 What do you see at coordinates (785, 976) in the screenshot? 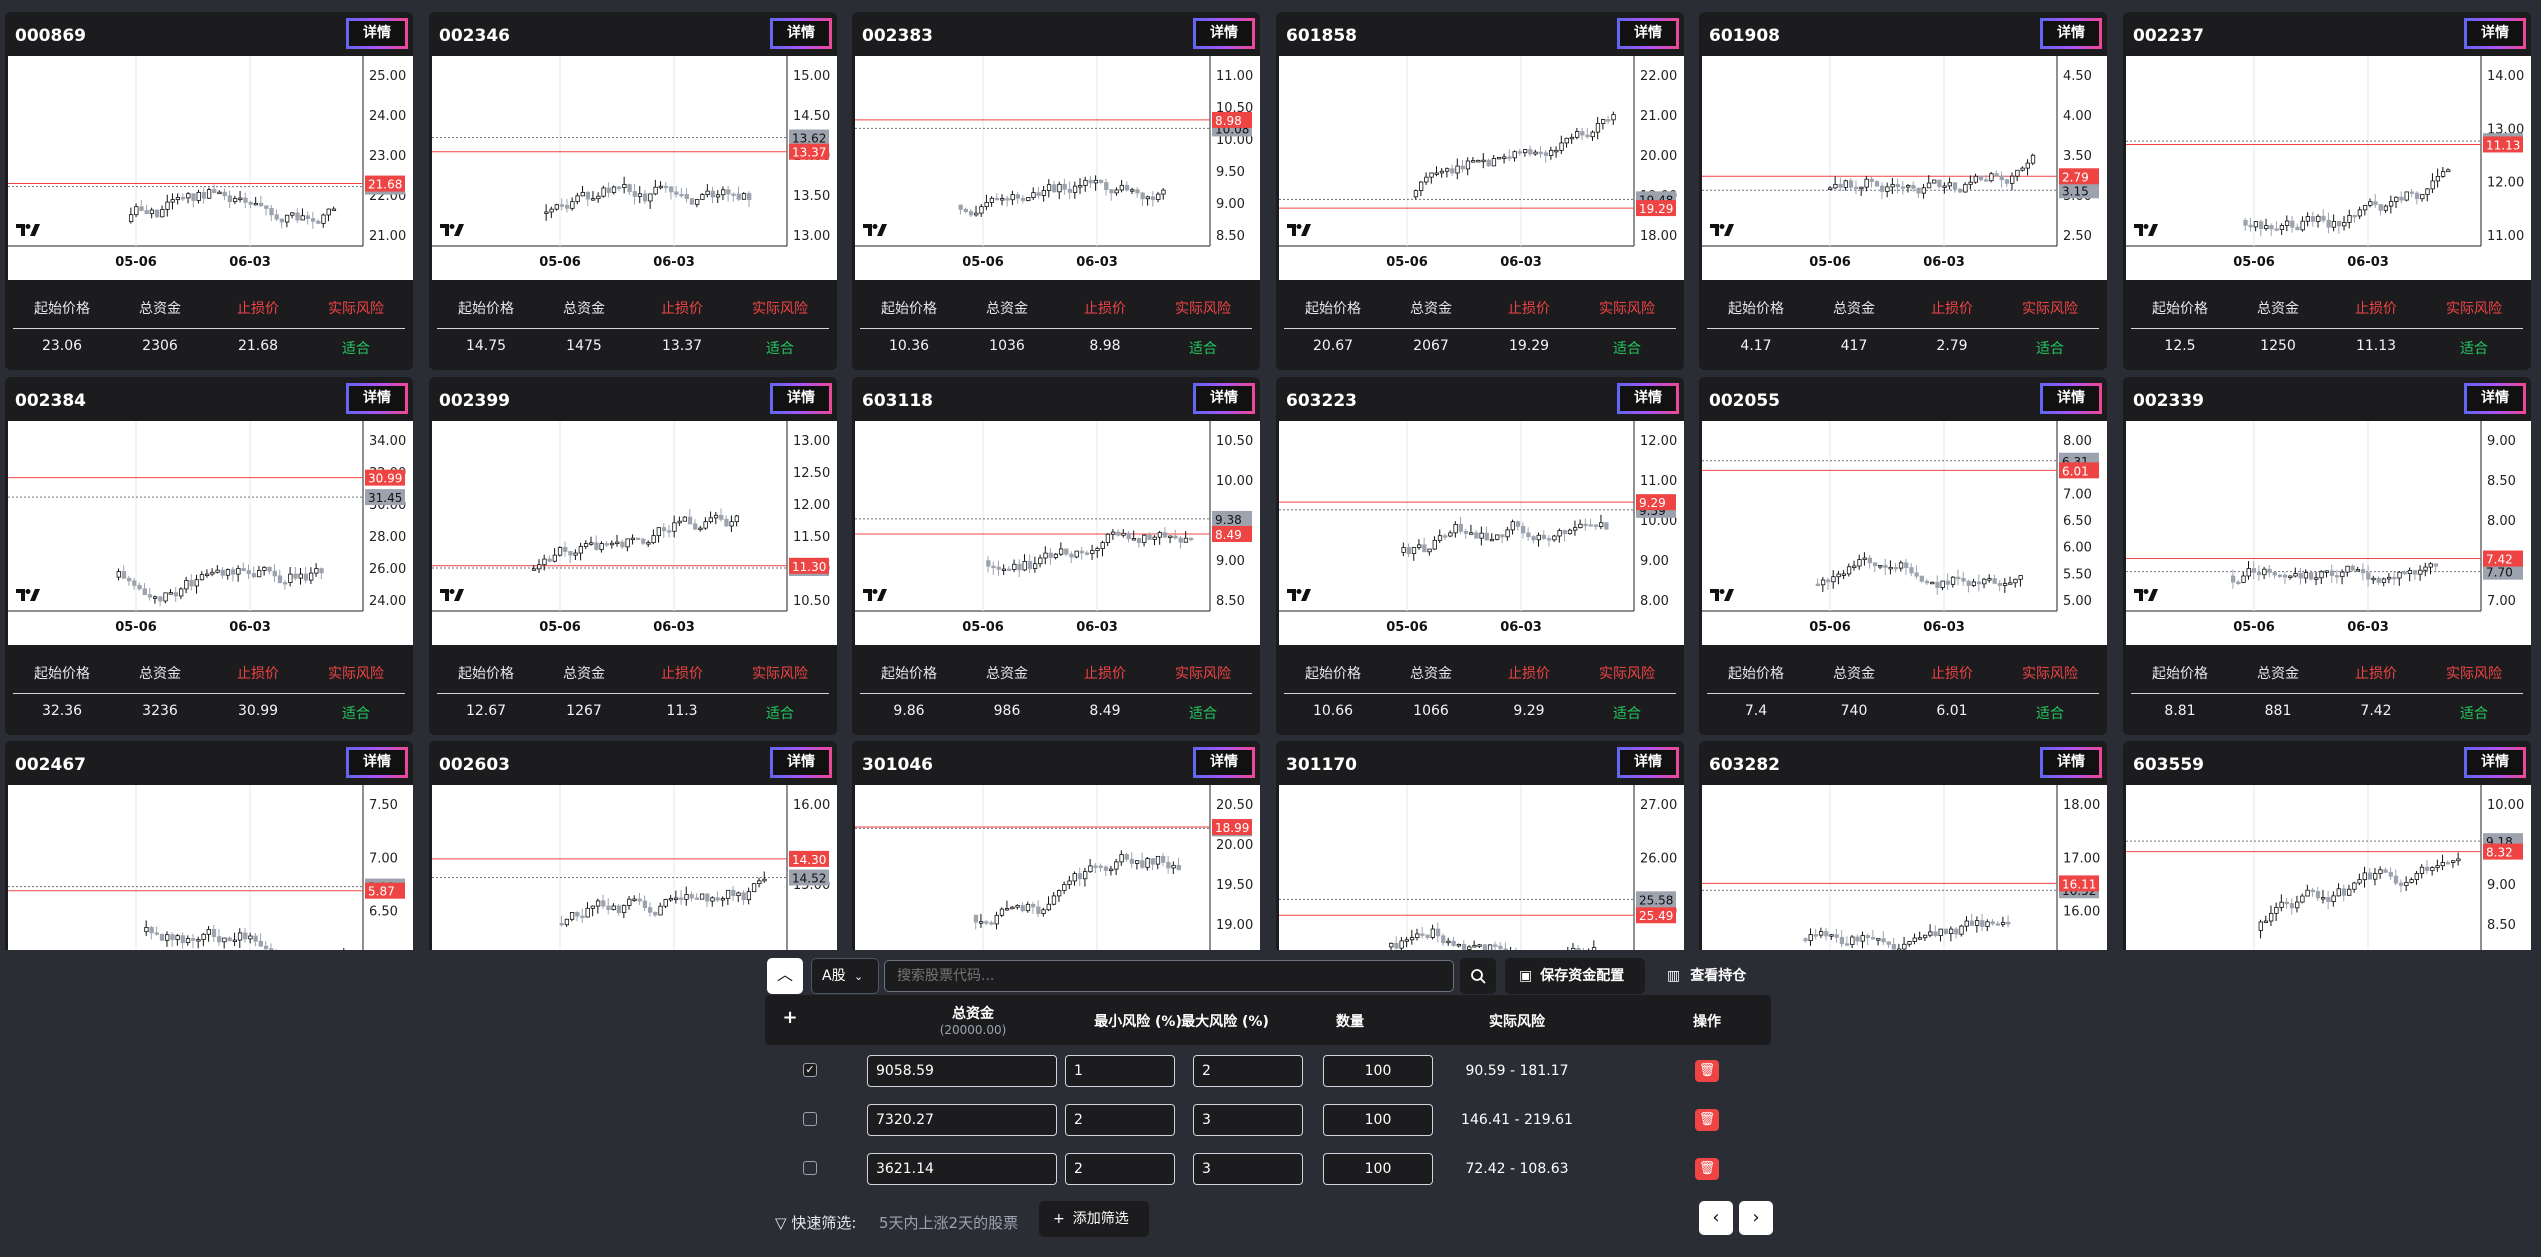
I see `collapse-button: ︿` at bounding box center [785, 976].